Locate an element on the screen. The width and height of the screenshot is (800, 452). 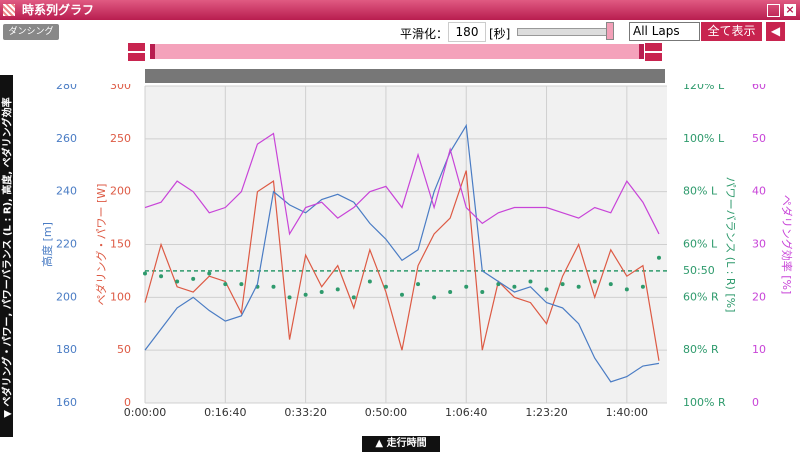
y-tick-label: 240 is located at coordinates (66, 191).